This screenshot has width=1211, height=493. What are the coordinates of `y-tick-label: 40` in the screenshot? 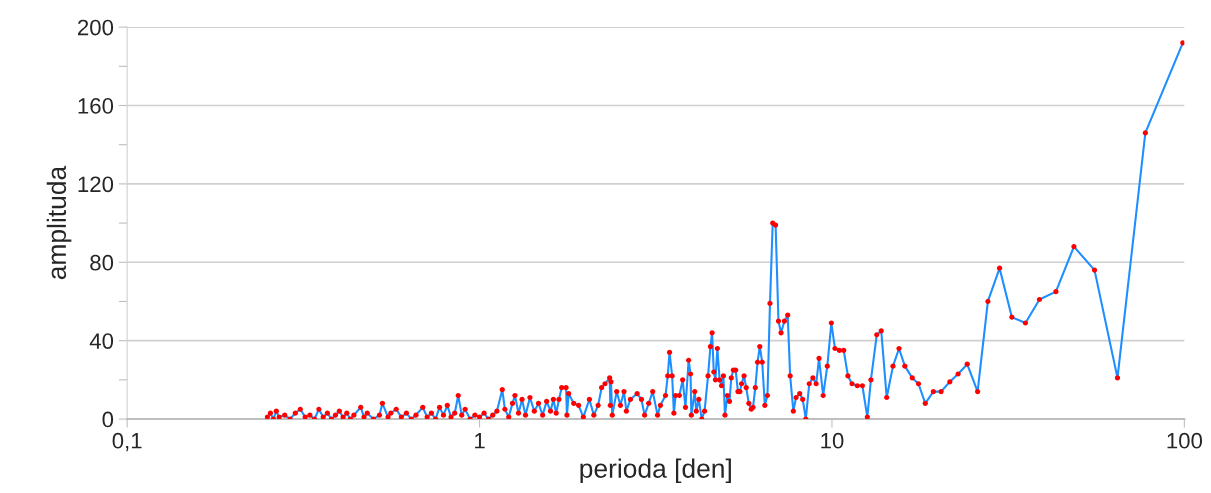 It's located at (101, 341).